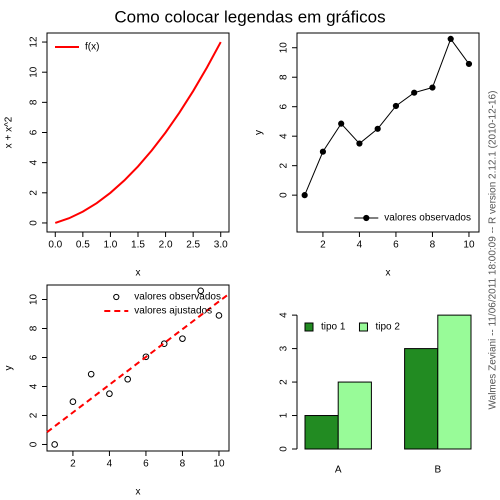 Image resolution: width=500 pixels, height=500 pixels. What do you see at coordinates (138, 245) in the screenshot?
I see `x-tick-label: 1.5` at bounding box center [138, 245].